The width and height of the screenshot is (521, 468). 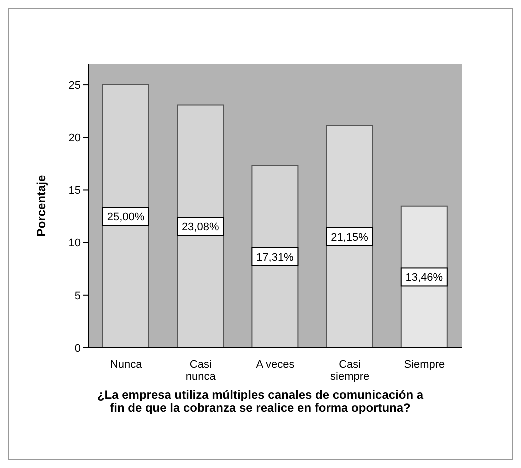 I want to click on y-tick-label: 5, so click(x=77, y=296).